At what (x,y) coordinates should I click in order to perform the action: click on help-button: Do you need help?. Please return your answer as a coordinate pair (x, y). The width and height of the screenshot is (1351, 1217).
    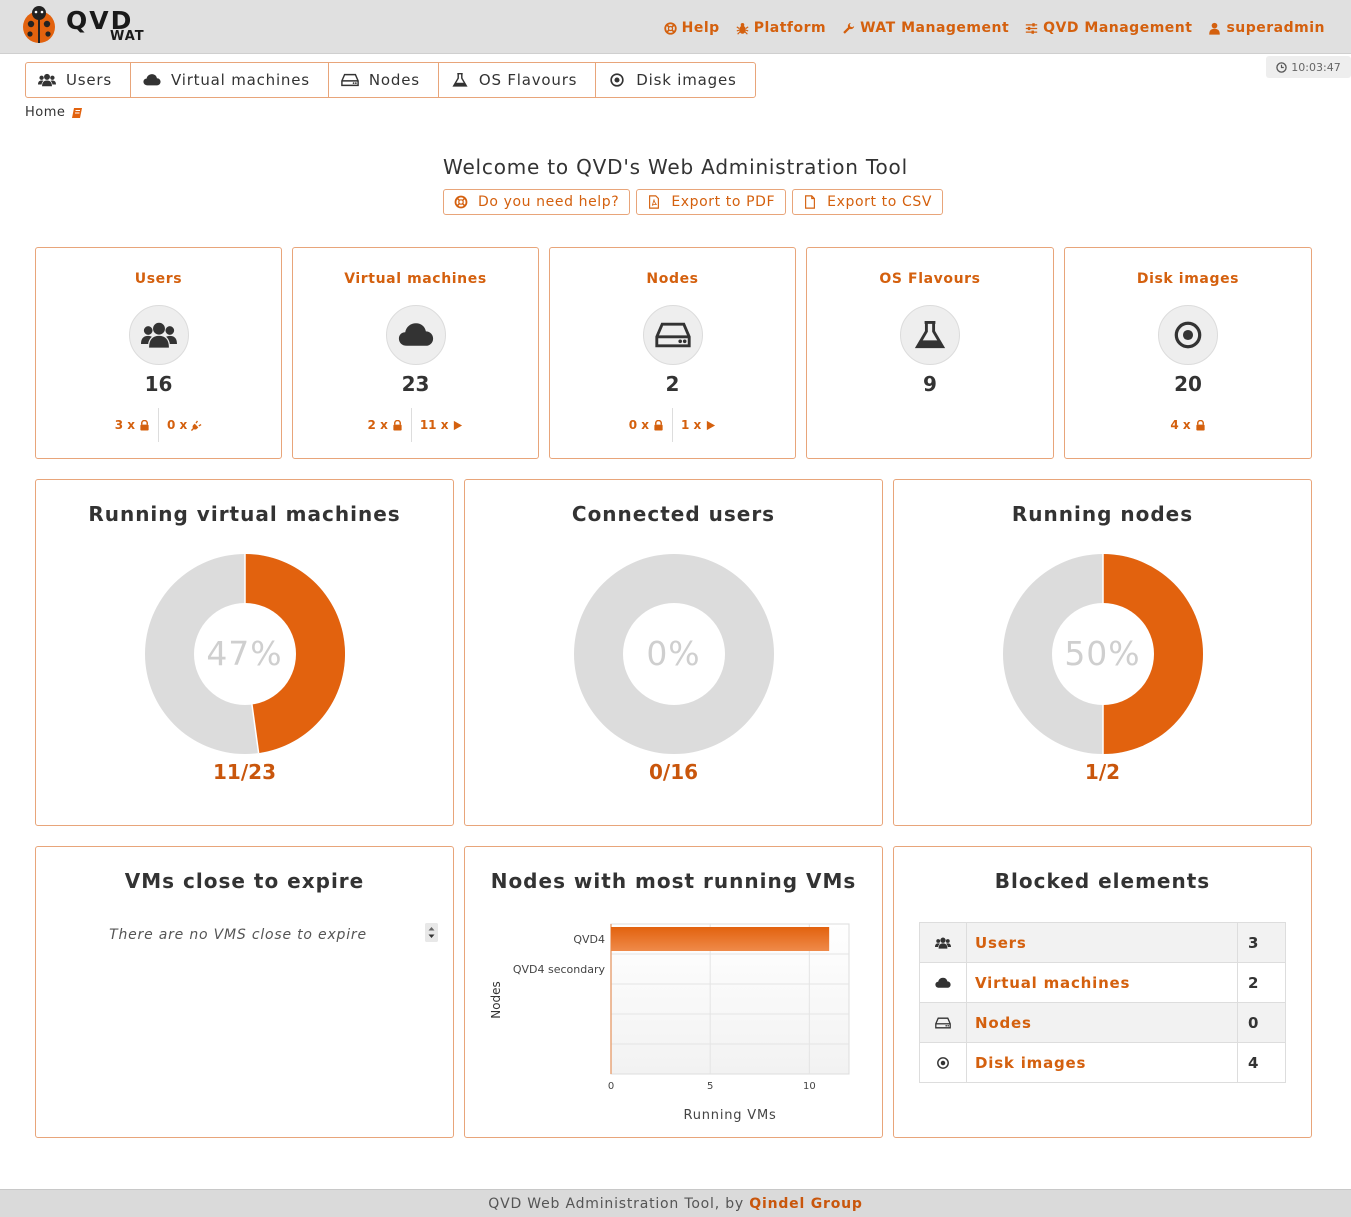
    Looking at the image, I should click on (537, 202).